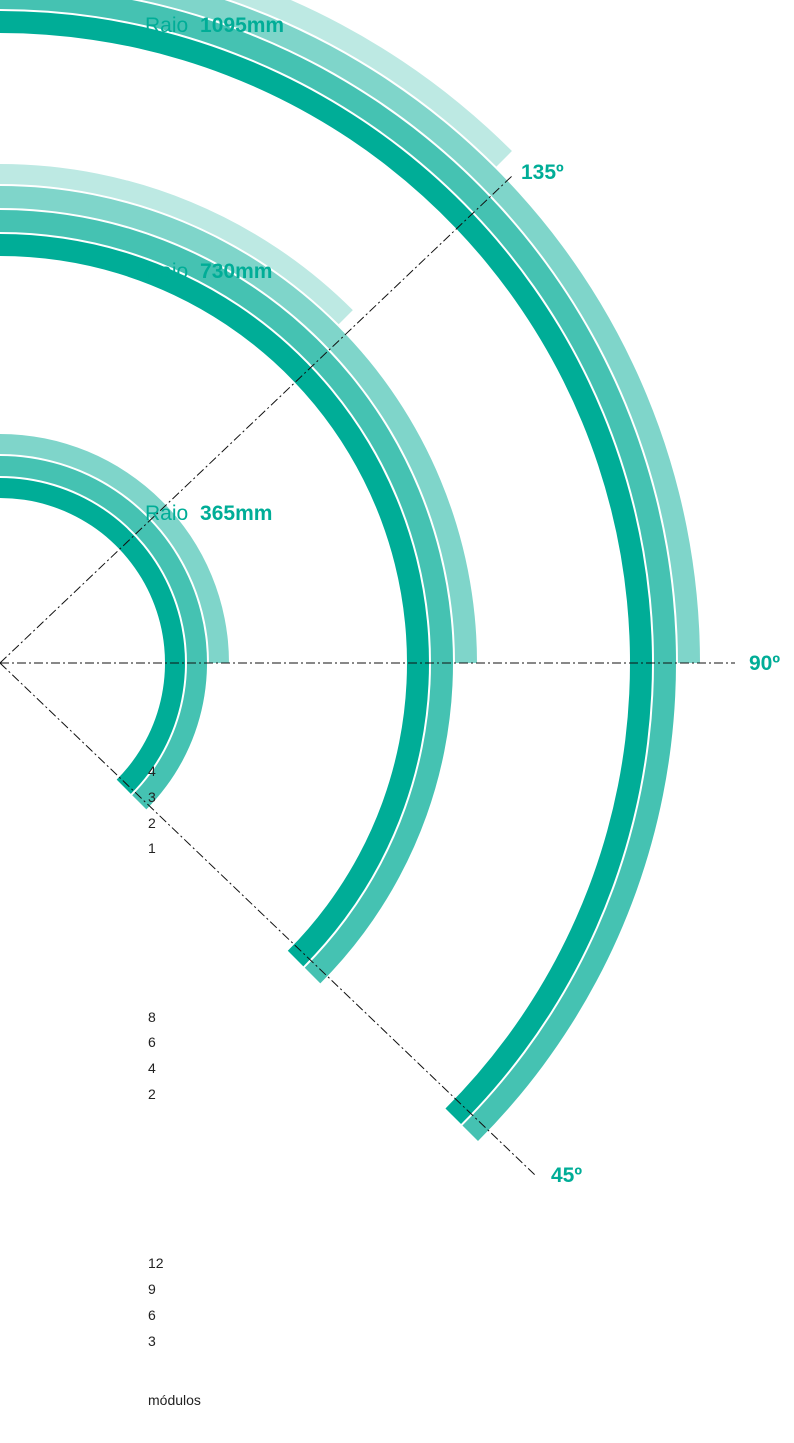  What do you see at coordinates (174, 1400) in the screenshot?
I see `modules-footer-label: módulos` at bounding box center [174, 1400].